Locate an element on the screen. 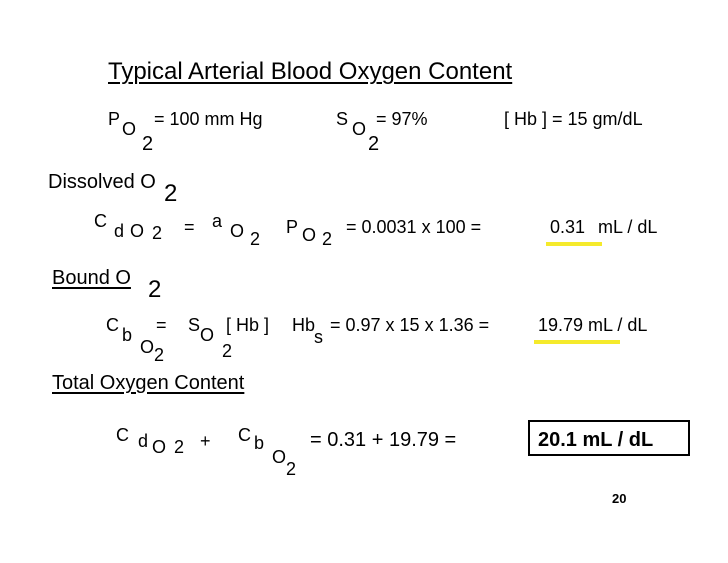 The width and height of the screenshot is (728, 563). total-heading: Total Oxygen Content is located at coordinates (148, 383).